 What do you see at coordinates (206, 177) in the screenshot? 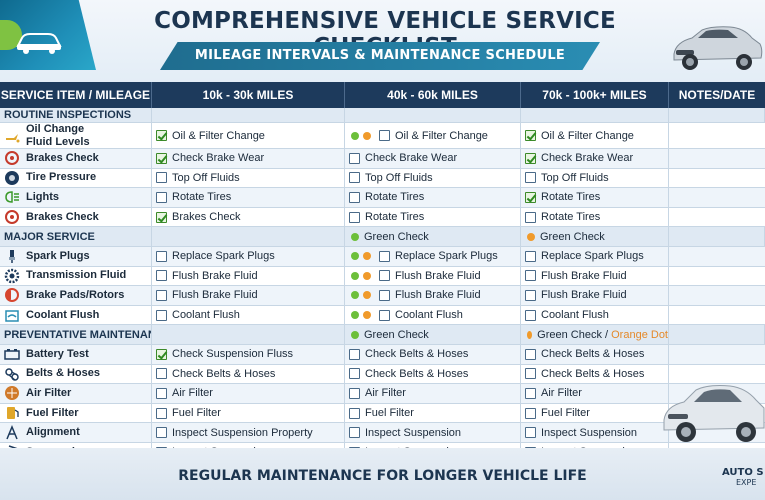
I see `checklist-task-label: Top Off Fluids` at bounding box center [206, 177].